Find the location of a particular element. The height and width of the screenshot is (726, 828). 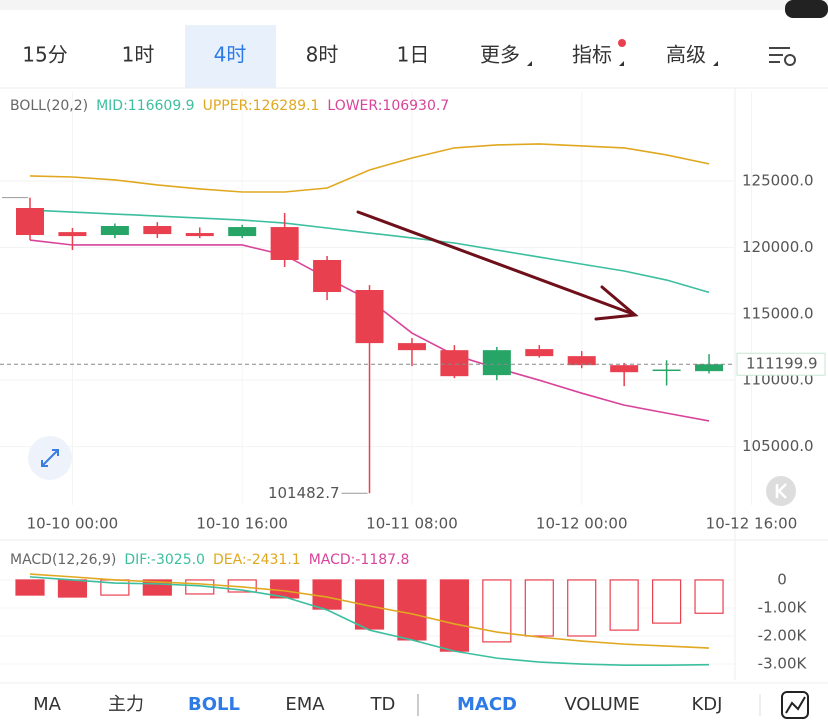

y-tick-label: -1.00K is located at coordinates (783, 607).